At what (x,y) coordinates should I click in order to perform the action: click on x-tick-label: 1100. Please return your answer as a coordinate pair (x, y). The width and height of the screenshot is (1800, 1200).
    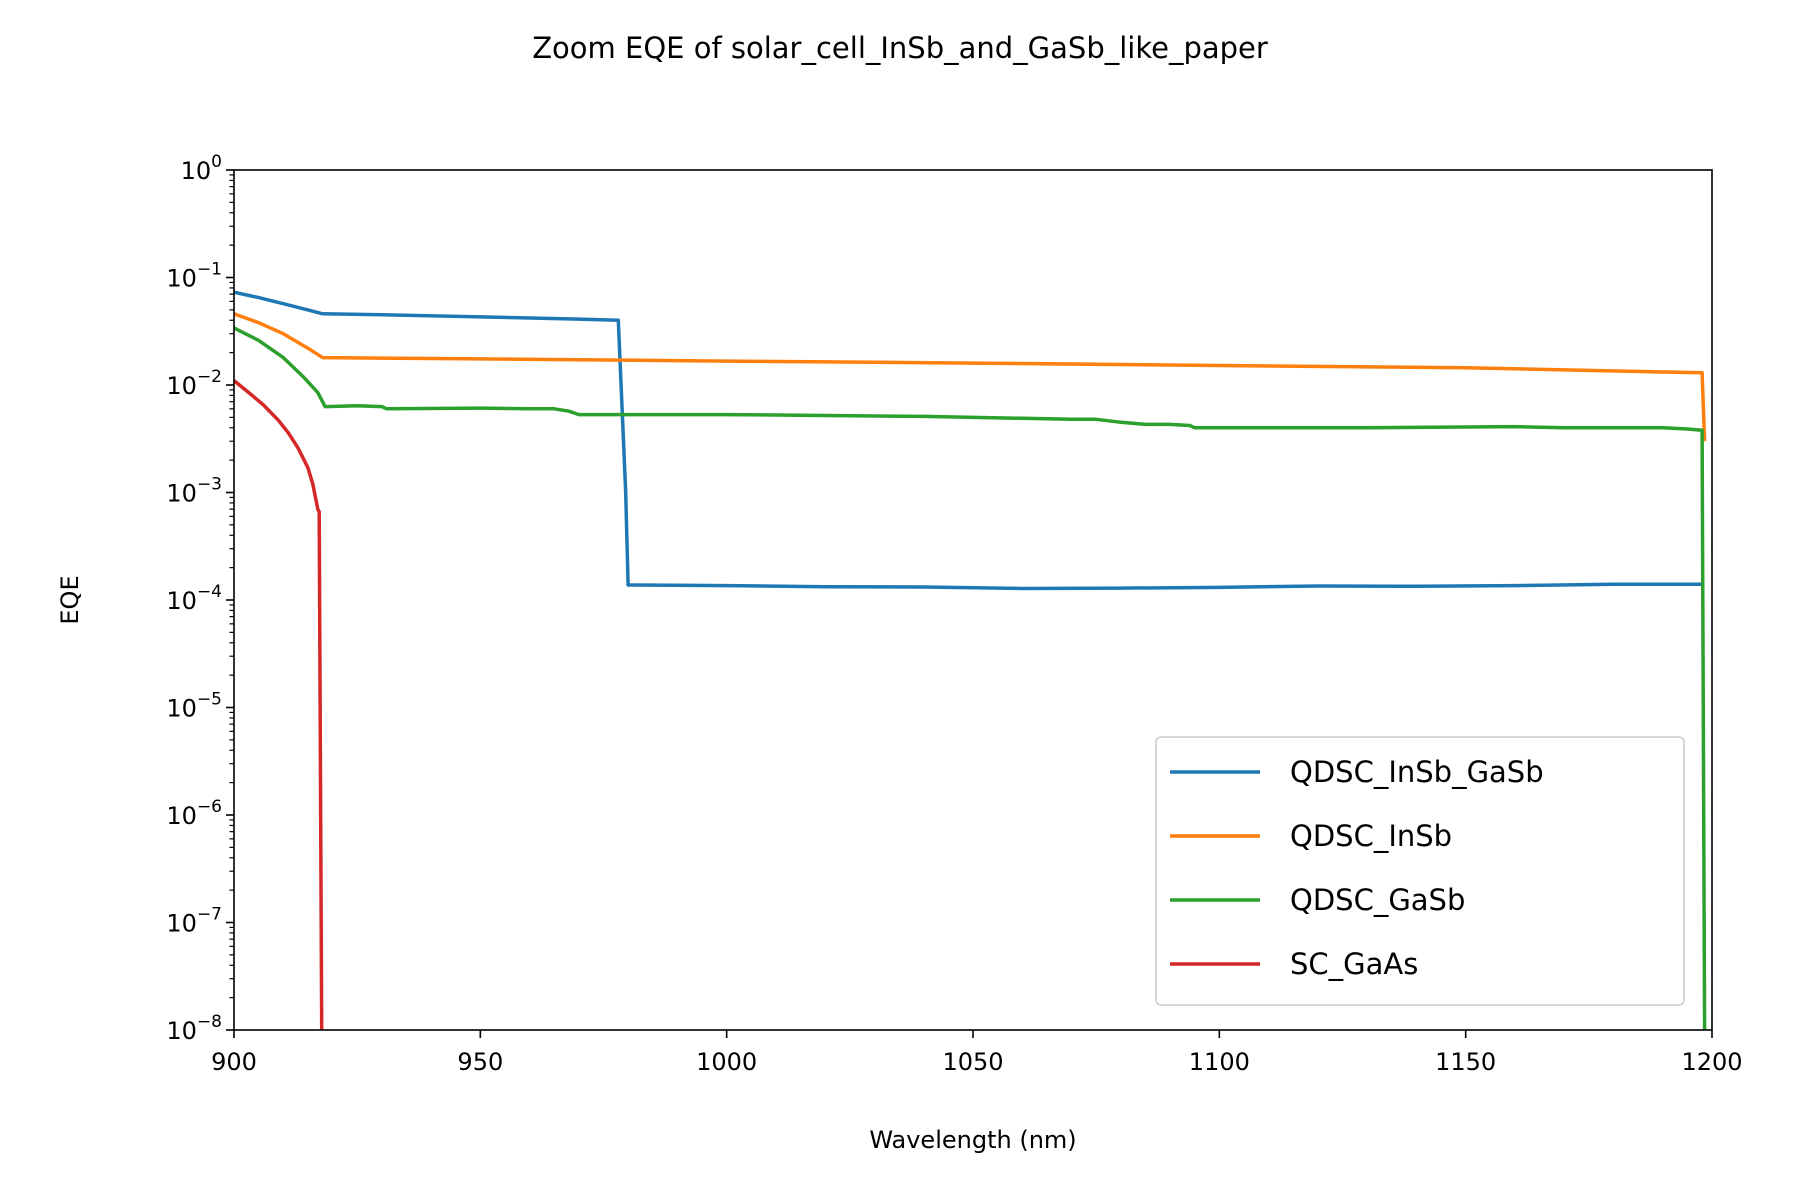
    Looking at the image, I should click on (1219, 1062).